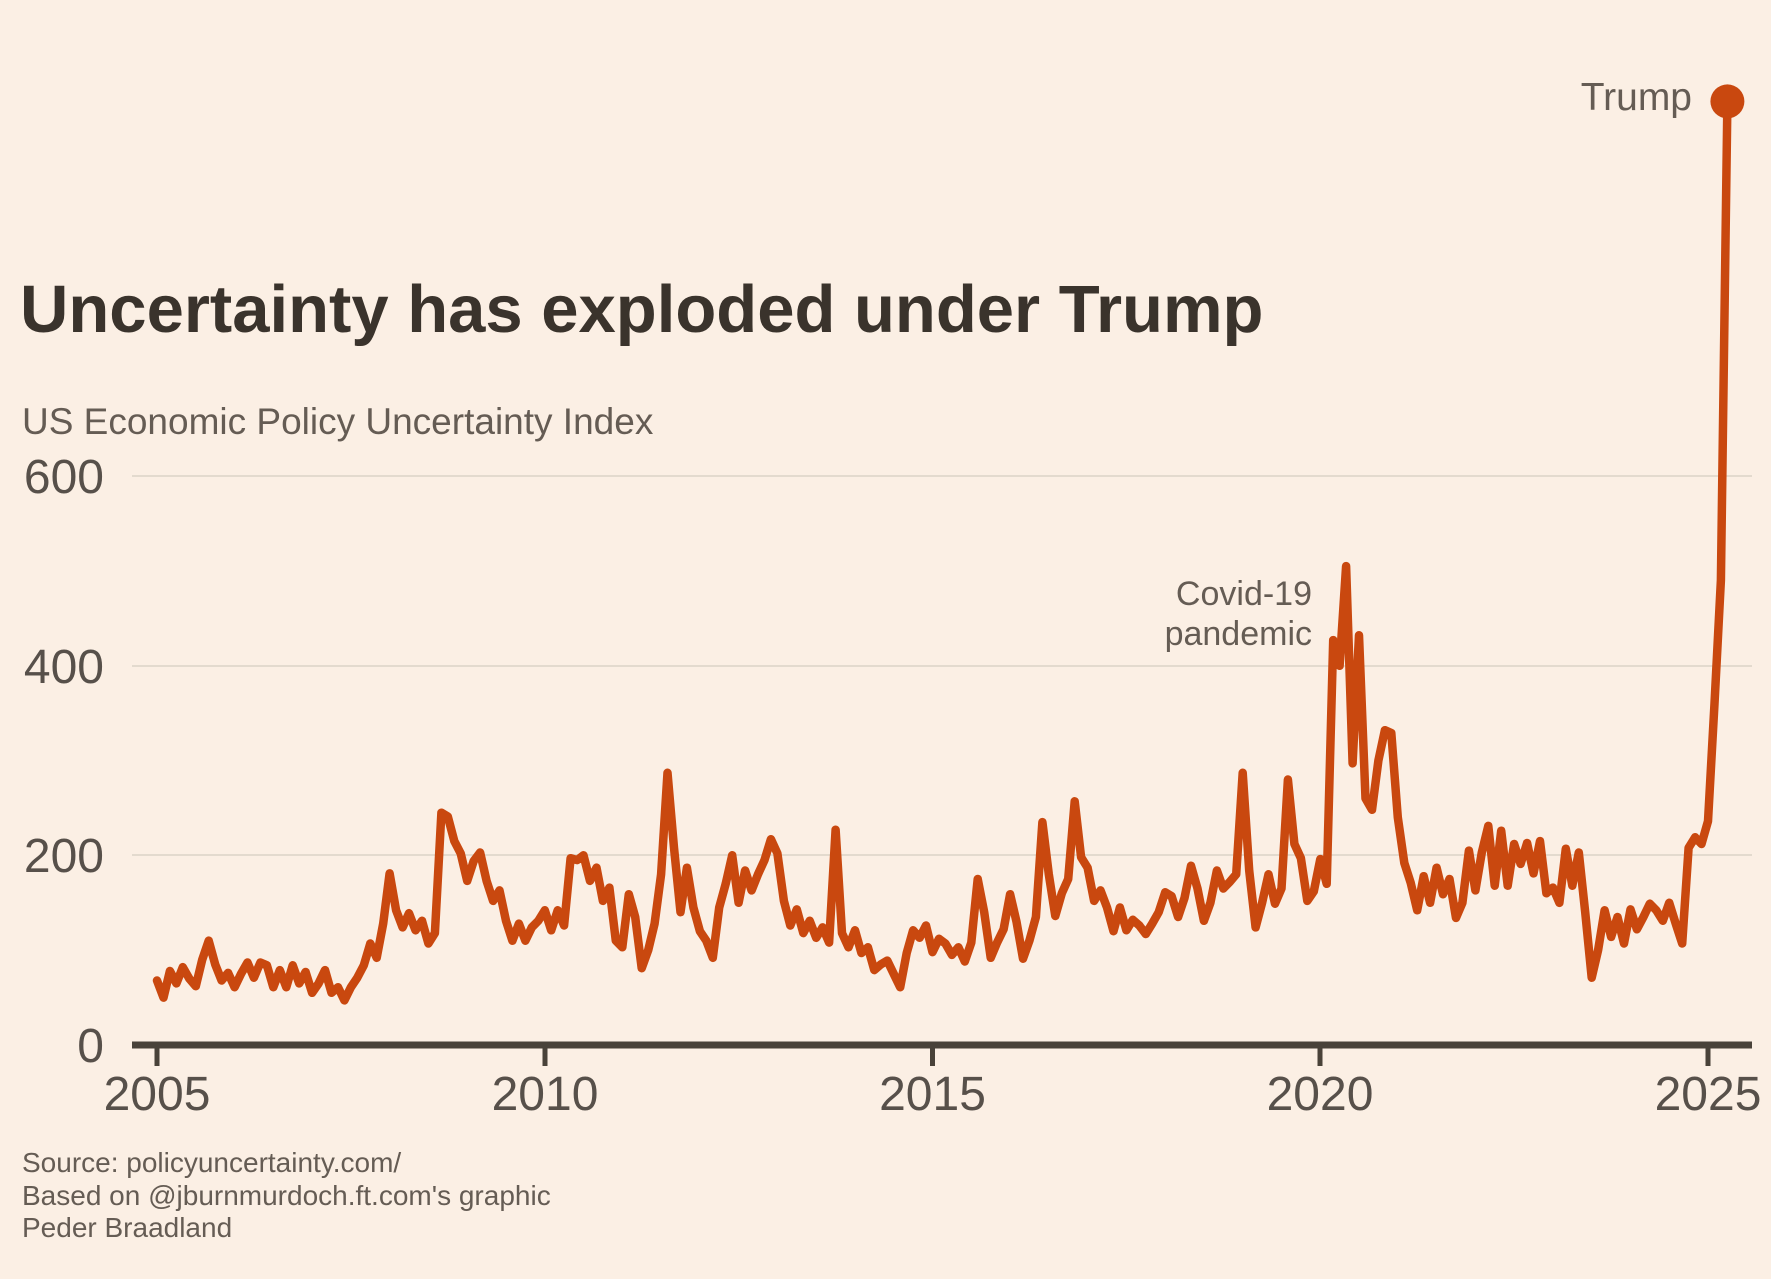 The height and width of the screenshot is (1279, 1771). I want to click on covid-annotation: Covid-19 pandemic, so click(1238, 614).